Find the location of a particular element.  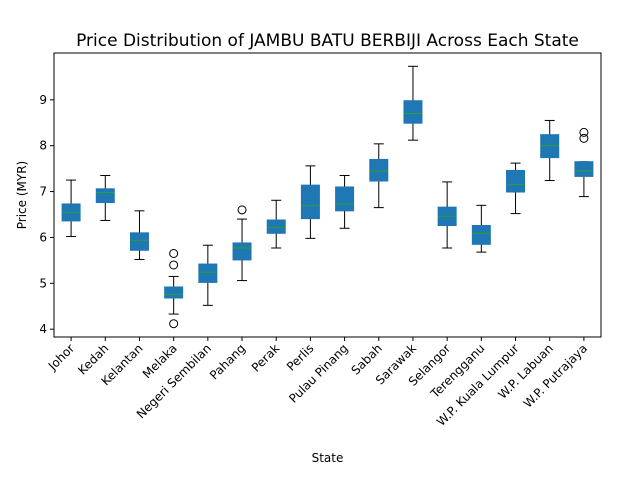

y-tick-label: 7 is located at coordinates (43, 192).